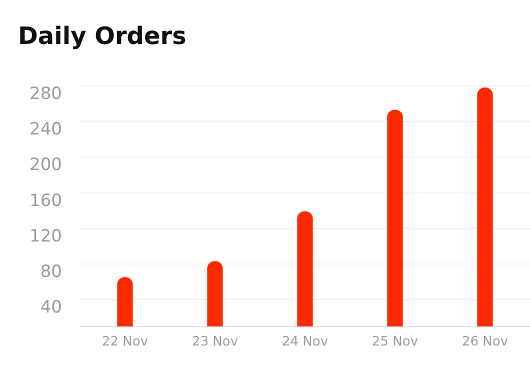 The height and width of the screenshot is (374, 530). Describe the element at coordinates (485, 342) in the screenshot. I see `x-tick-label: 26 Nov` at that location.